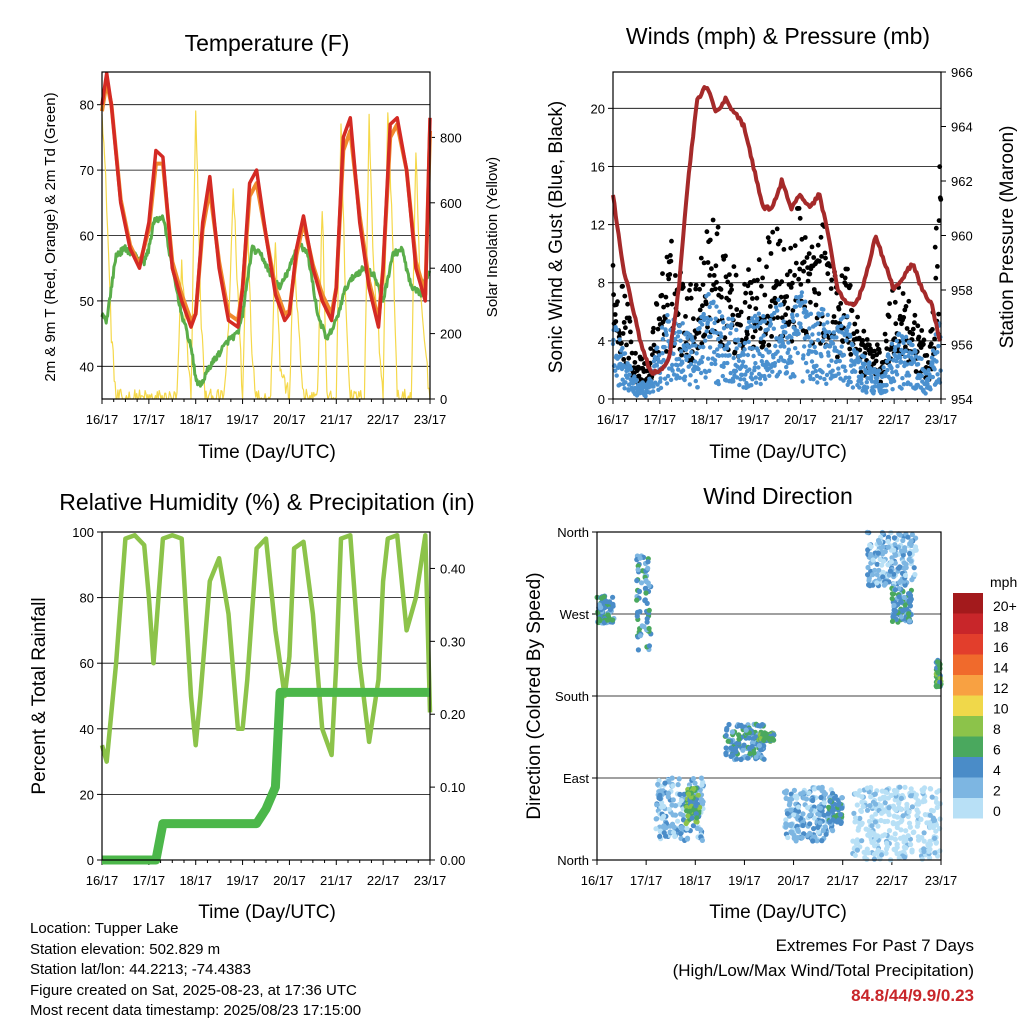  What do you see at coordinates (576, 778) in the screenshot?
I see `y-tick-label: East` at bounding box center [576, 778].